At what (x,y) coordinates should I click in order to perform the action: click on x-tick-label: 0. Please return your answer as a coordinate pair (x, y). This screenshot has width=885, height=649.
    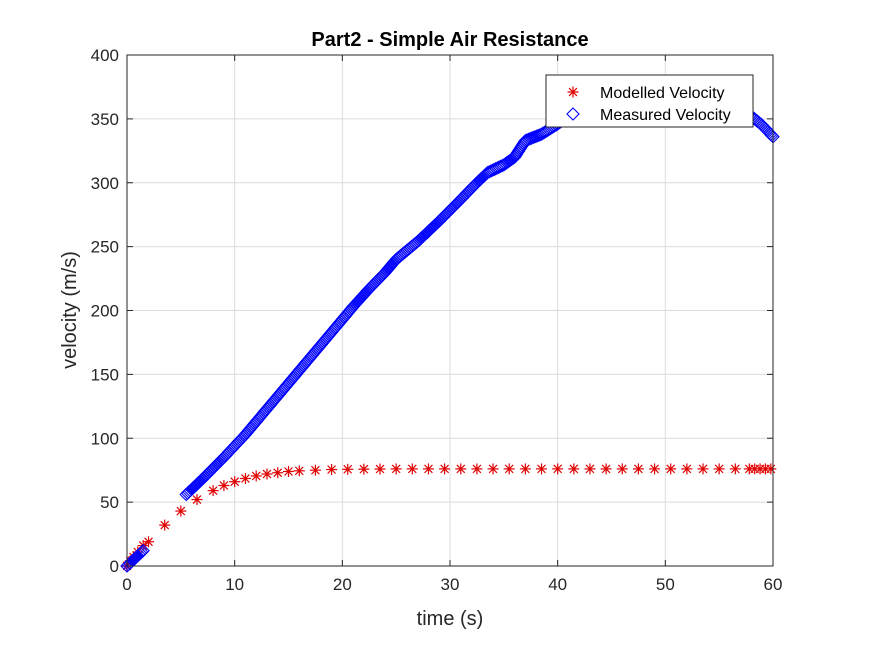
    Looking at the image, I should click on (126, 584).